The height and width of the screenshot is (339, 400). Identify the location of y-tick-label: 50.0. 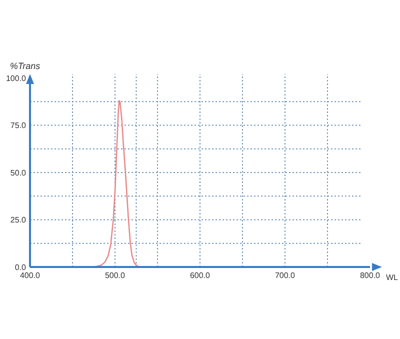
(18, 173).